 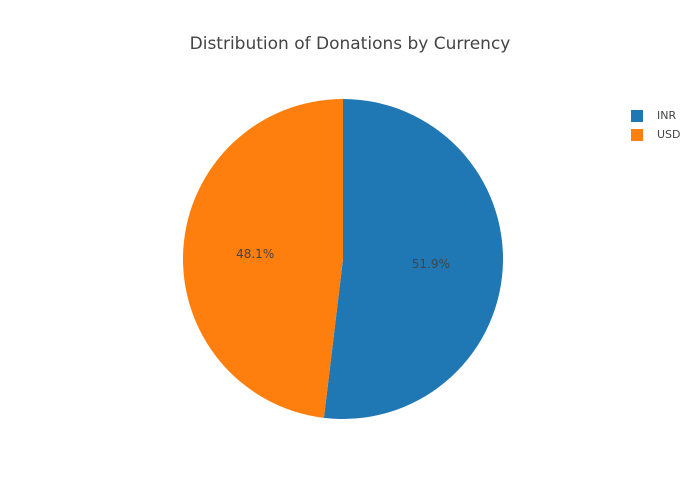 I want to click on legend-label-usd: USD, so click(x=669, y=134).